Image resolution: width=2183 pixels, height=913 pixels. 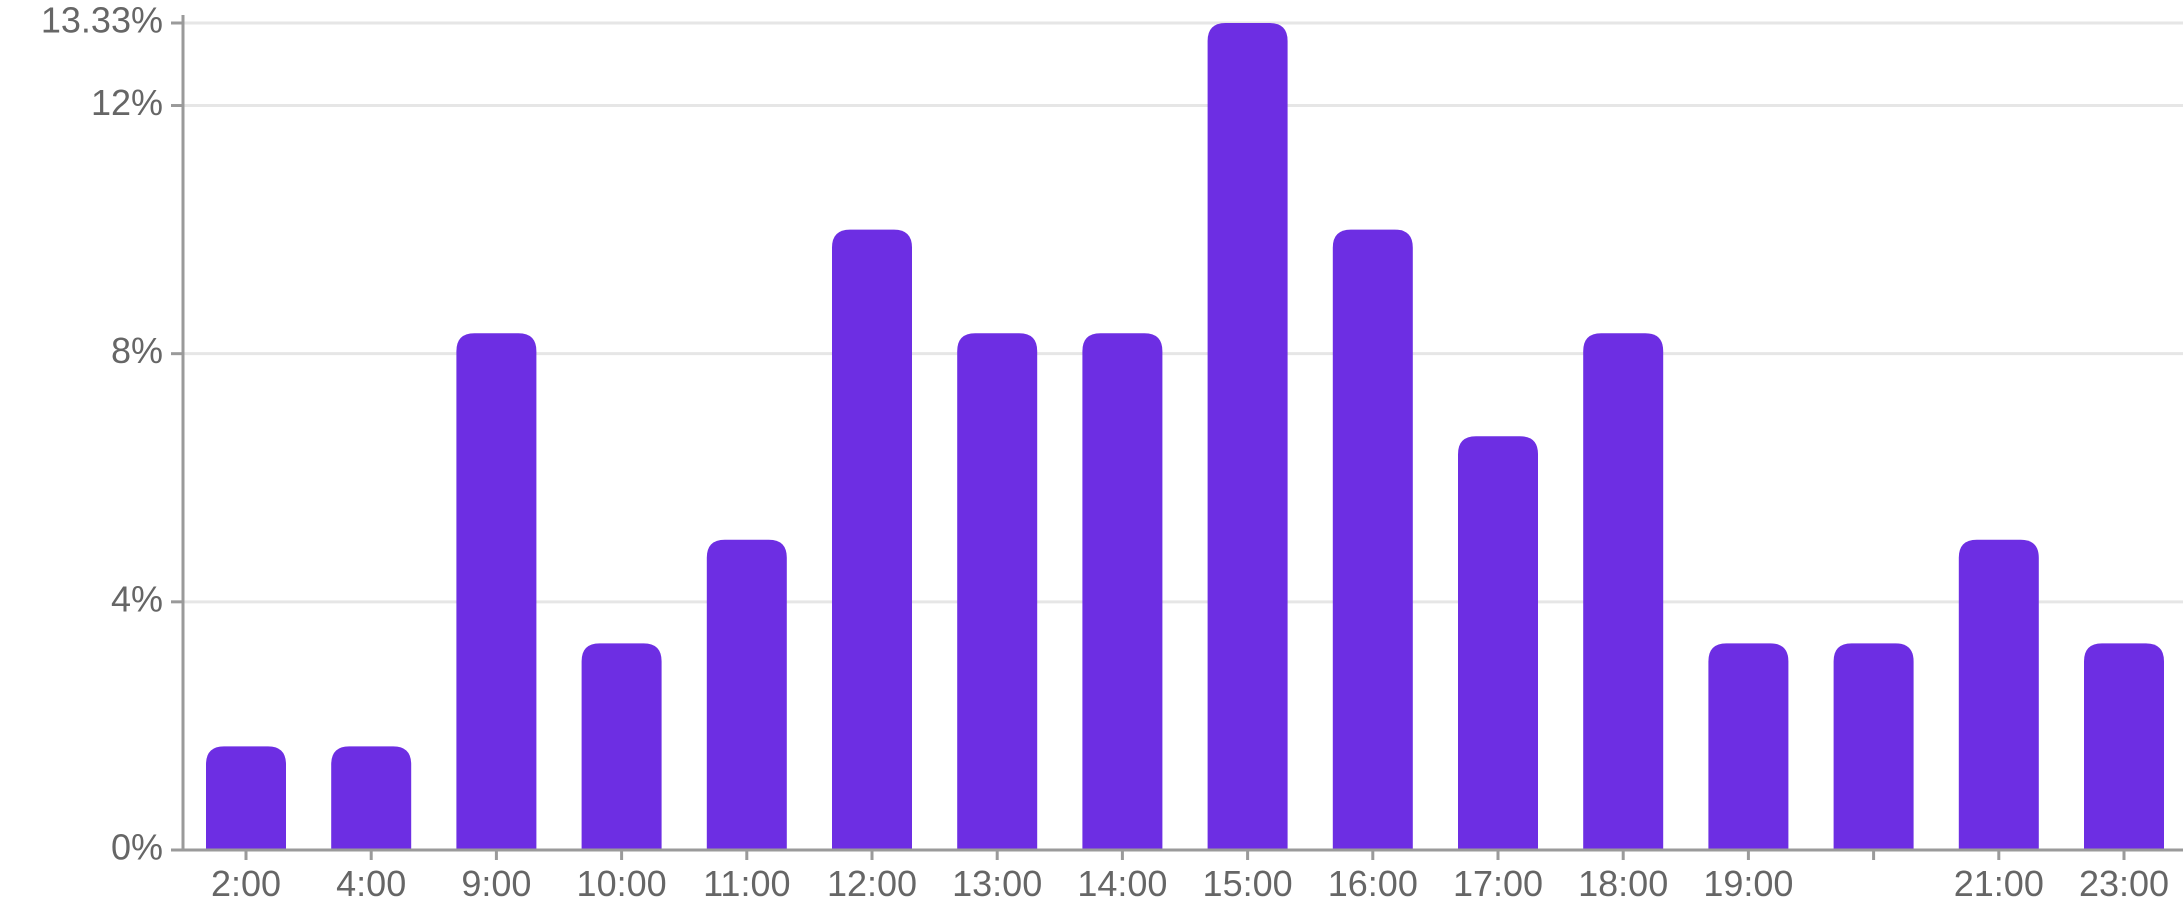 What do you see at coordinates (102, 434) in the screenshot?
I see `y-axis-tick-labels: 0% 4% 8% 12% 13.33%` at bounding box center [102, 434].